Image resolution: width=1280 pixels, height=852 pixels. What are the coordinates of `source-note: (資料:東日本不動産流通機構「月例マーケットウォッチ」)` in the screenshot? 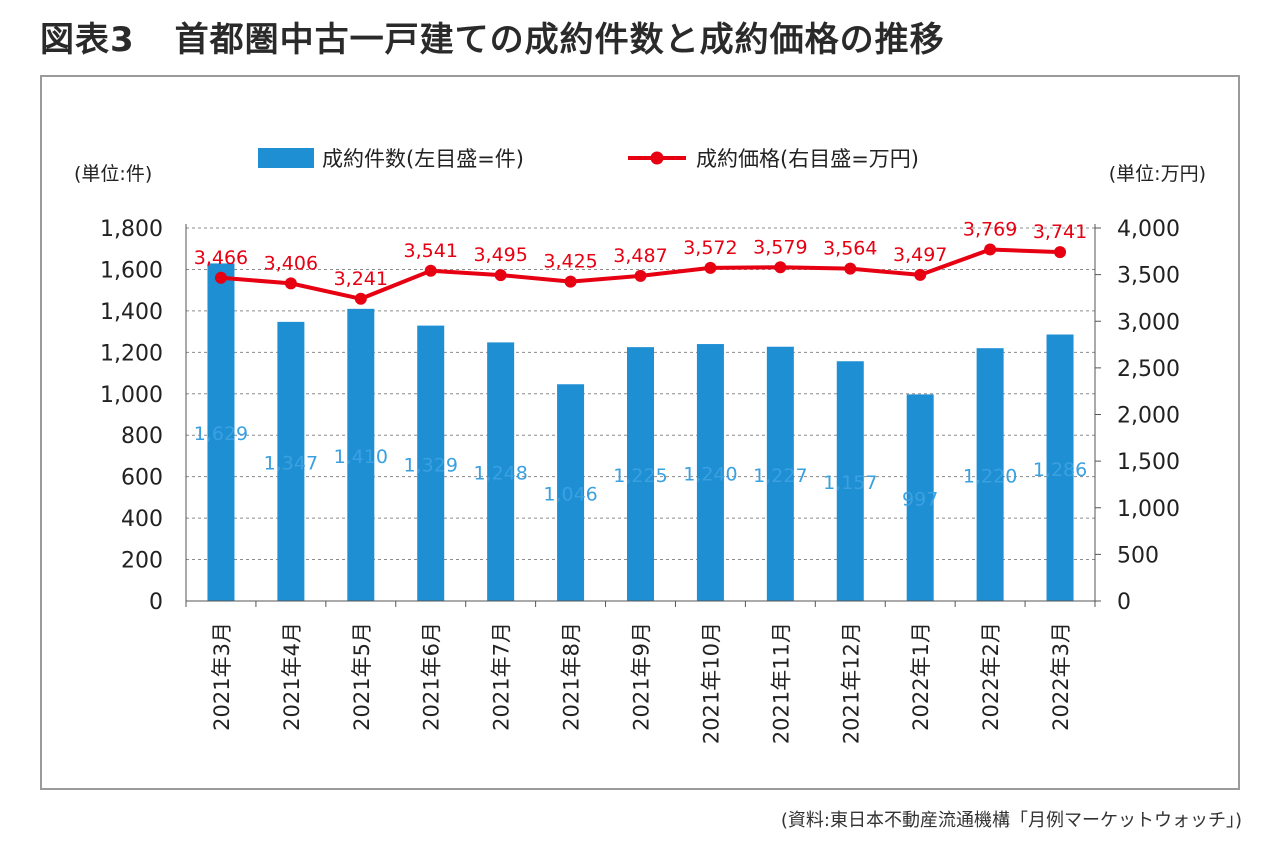 It's located at (1011, 820).